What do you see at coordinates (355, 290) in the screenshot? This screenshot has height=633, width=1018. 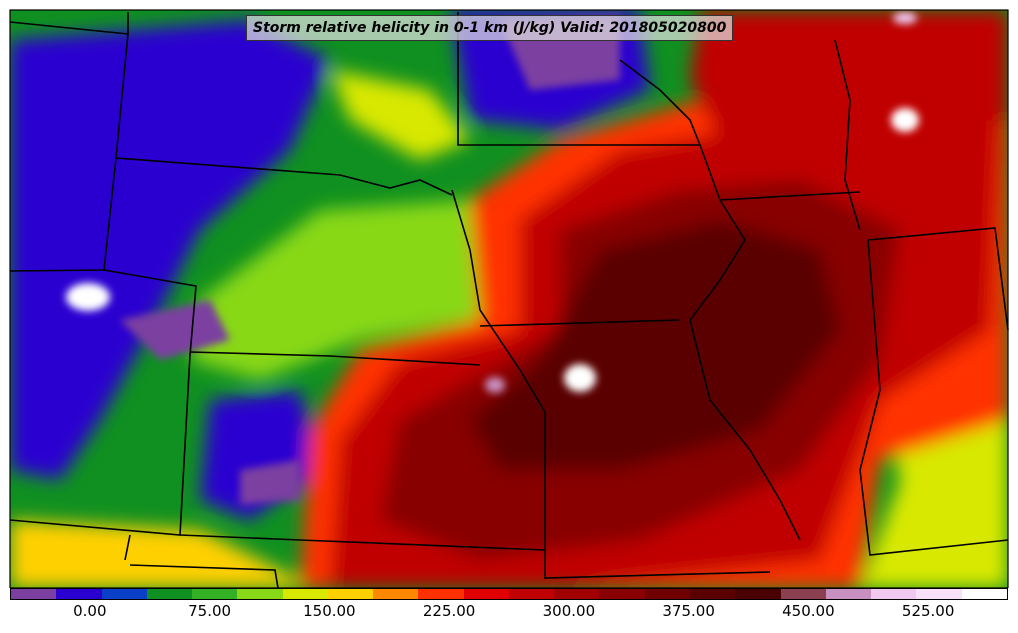 I see `field-lime-band` at bounding box center [355, 290].